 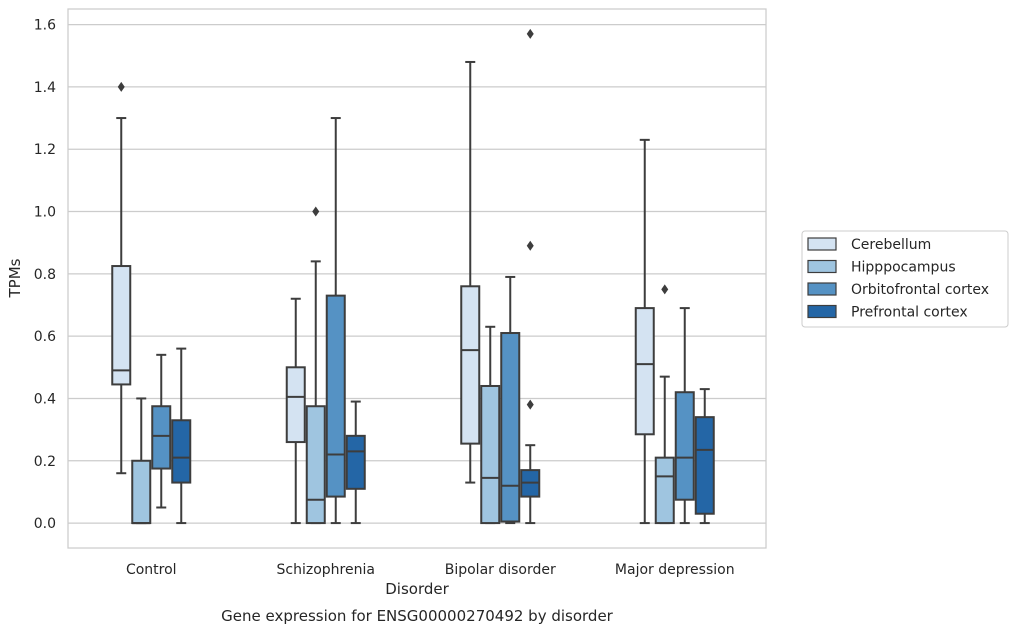 What do you see at coordinates (326, 570) in the screenshot?
I see `x-tick-label: Schizophrenia` at bounding box center [326, 570].